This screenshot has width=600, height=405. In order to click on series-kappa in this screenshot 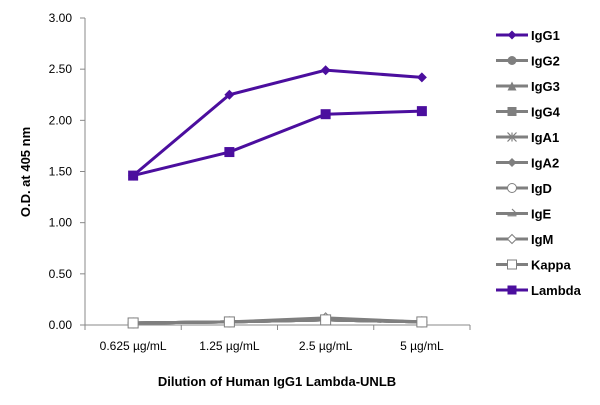, I will do `click(277, 321)`.